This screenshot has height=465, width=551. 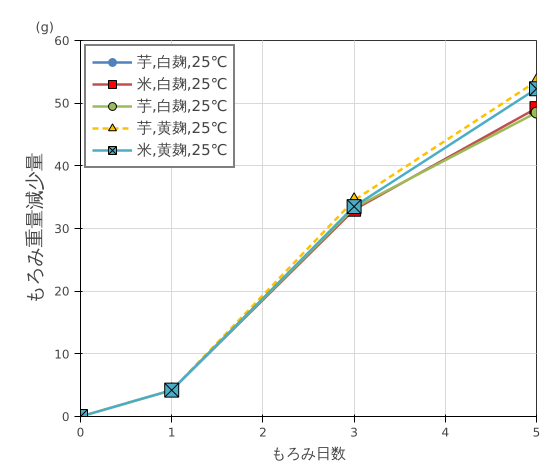 What do you see at coordinates (62, 103) in the screenshot?
I see `y-tick-label: 50` at bounding box center [62, 103].